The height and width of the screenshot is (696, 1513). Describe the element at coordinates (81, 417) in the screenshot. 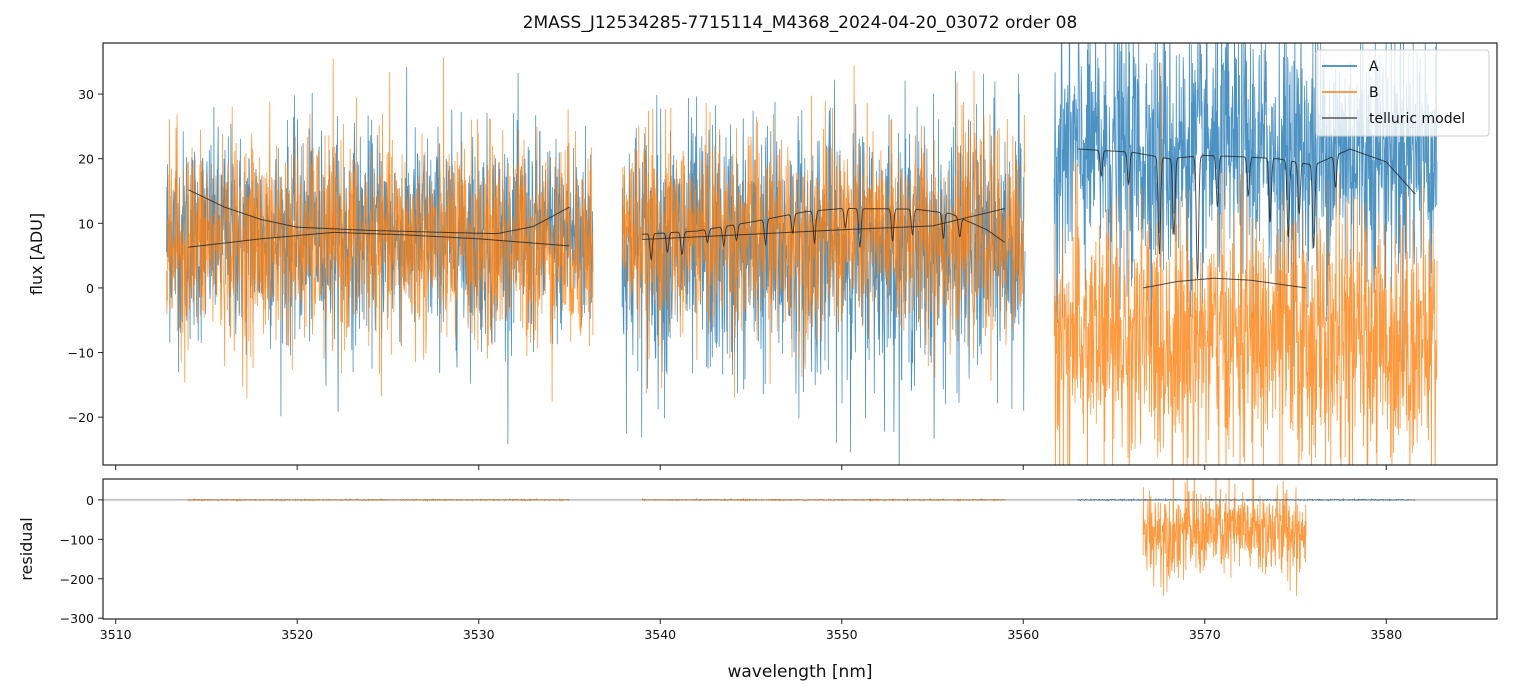

I see `y-tick-label: −20` at that location.